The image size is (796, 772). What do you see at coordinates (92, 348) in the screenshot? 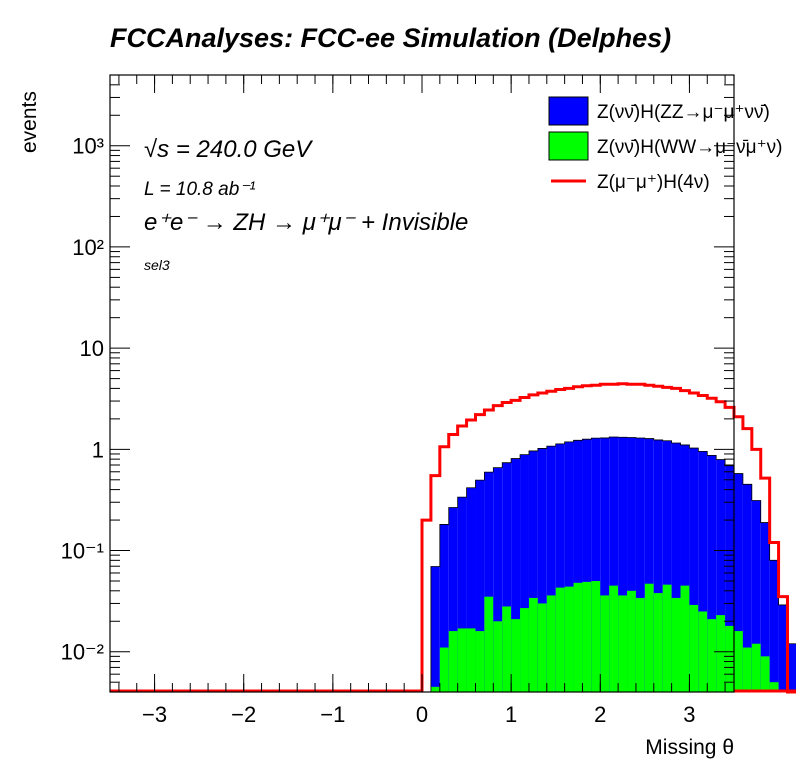
I see `y-tick-label: 10` at bounding box center [92, 348].